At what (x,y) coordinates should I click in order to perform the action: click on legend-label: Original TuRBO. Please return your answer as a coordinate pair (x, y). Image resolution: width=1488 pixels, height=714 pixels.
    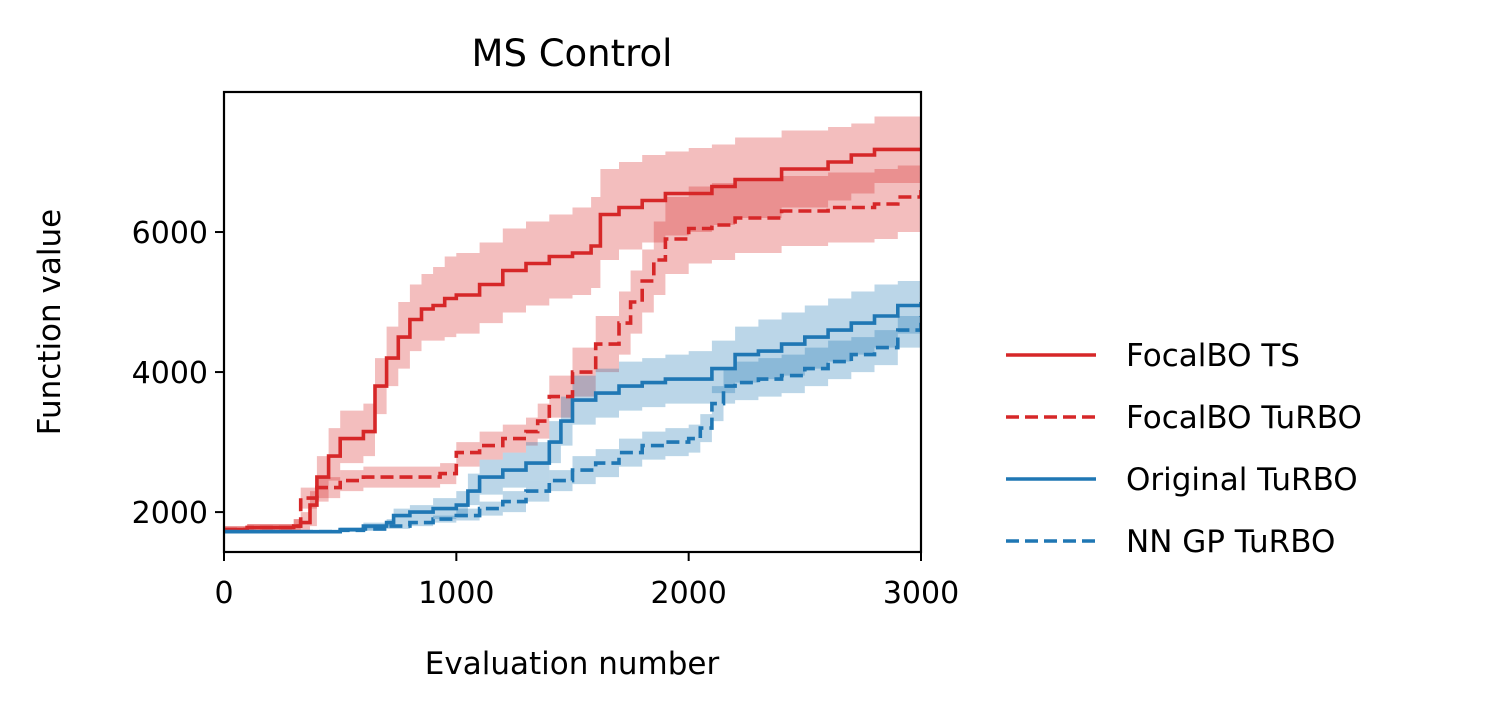
    Looking at the image, I should click on (1242, 480).